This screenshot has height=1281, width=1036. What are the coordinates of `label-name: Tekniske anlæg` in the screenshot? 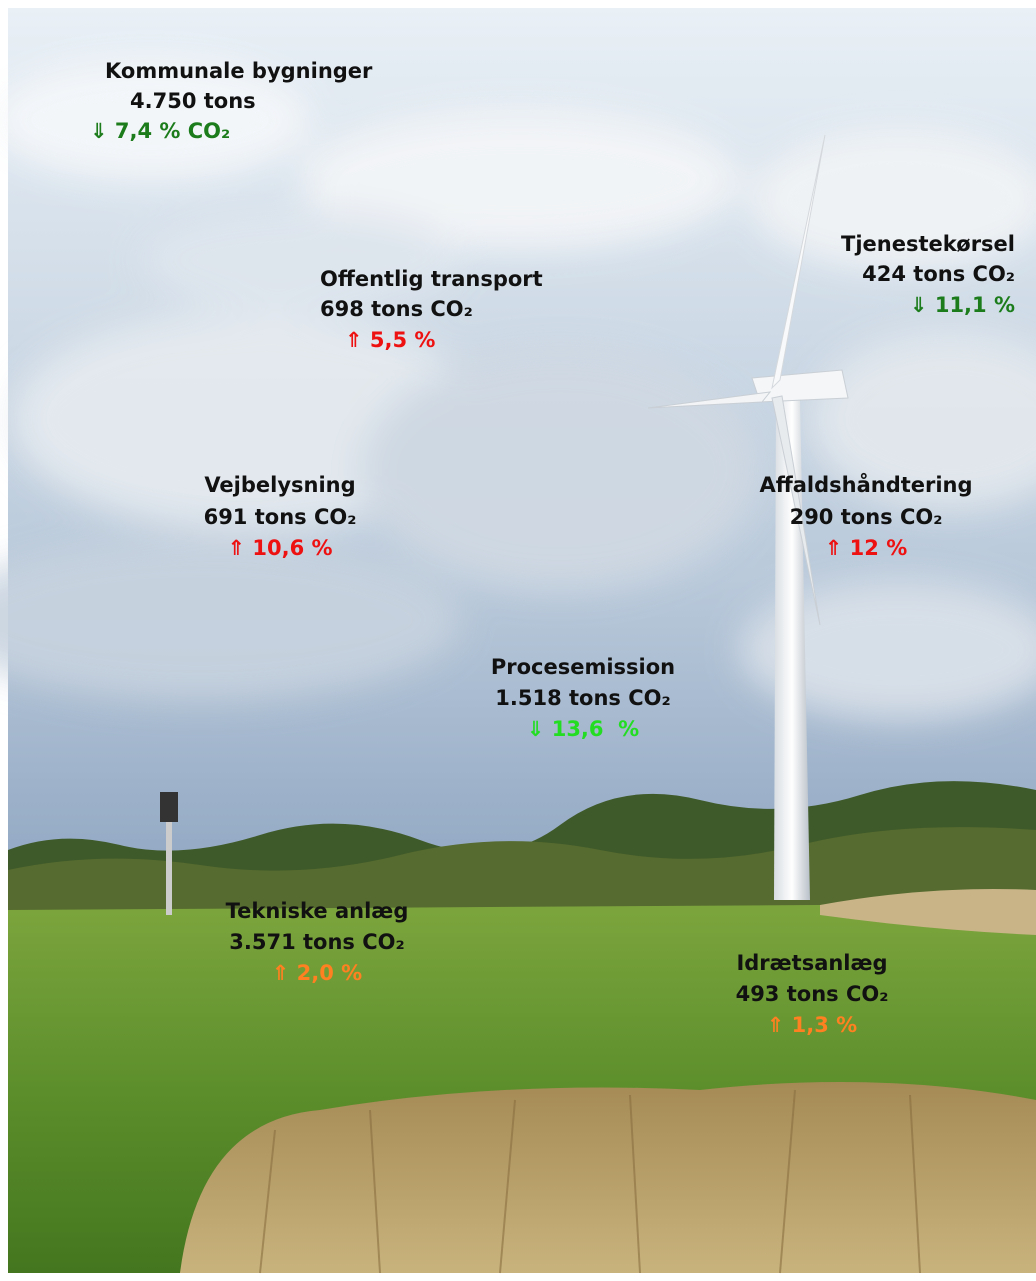 It's located at (317, 911).